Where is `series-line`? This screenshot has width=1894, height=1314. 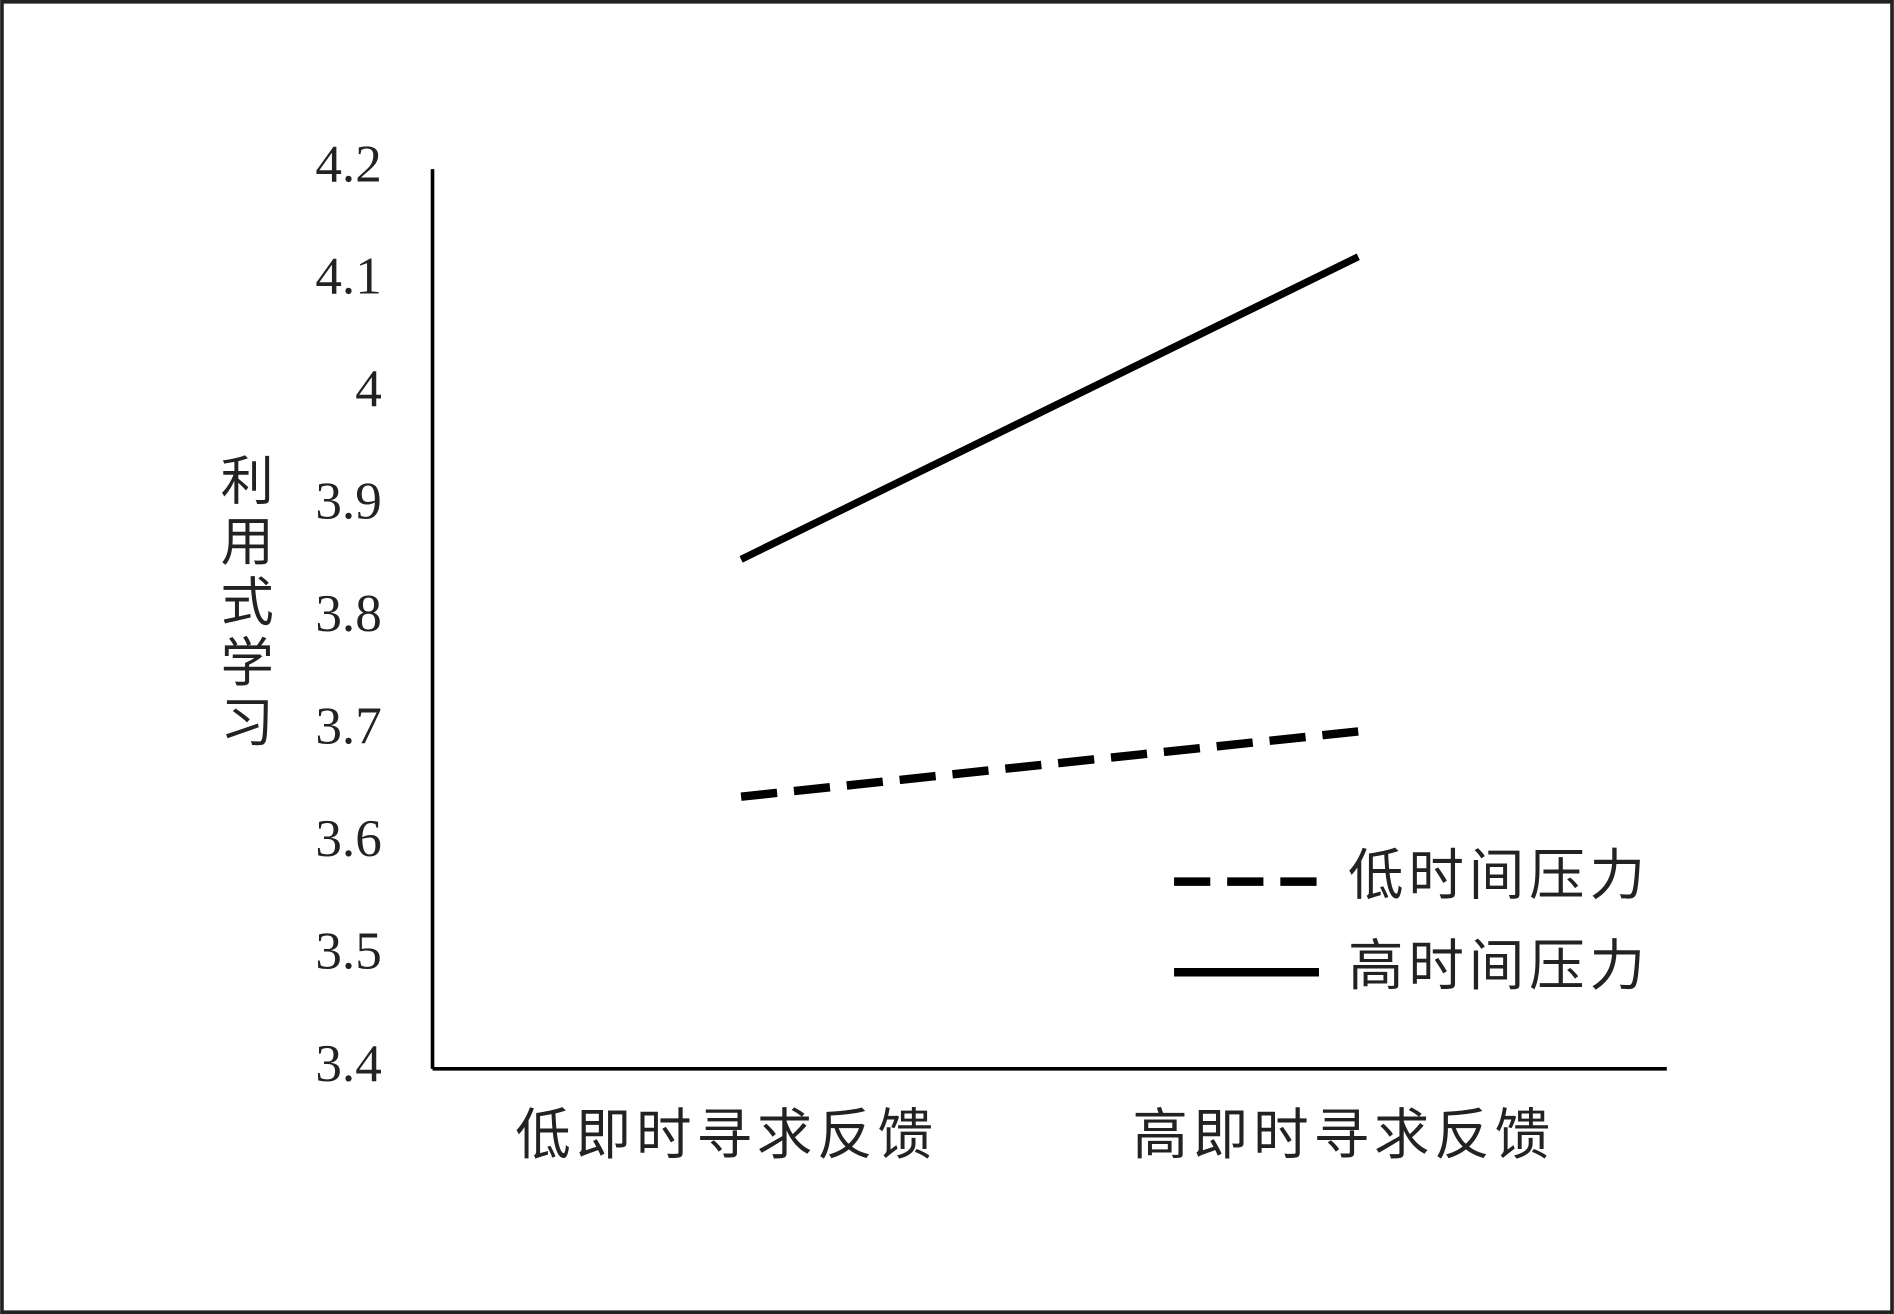 series-line is located at coordinates (1049, 408).